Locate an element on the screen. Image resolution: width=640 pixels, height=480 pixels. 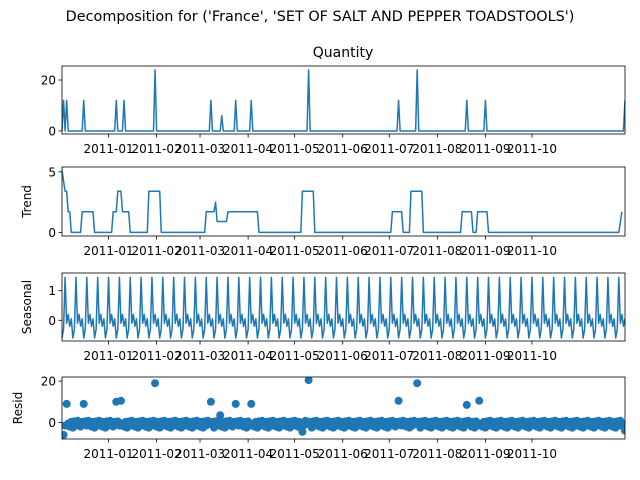
resid-axis-label: Resid is located at coordinates (18, 408).